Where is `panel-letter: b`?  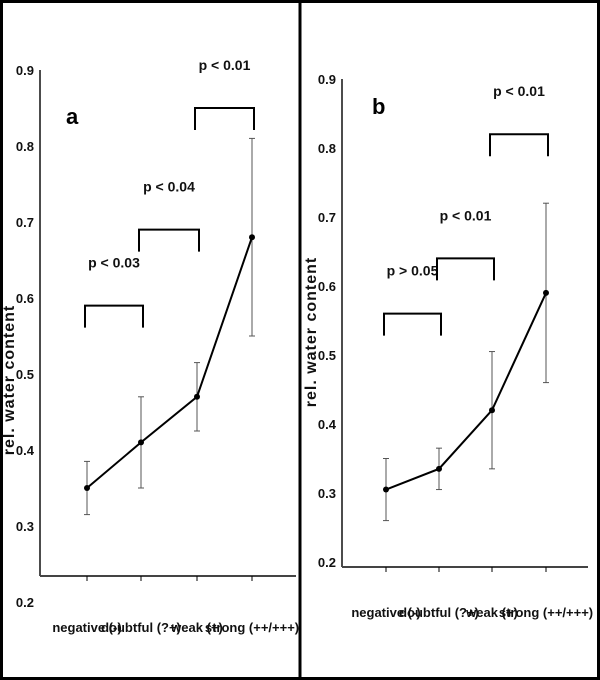 panel-letter: b is located at coordinates (378, 106).